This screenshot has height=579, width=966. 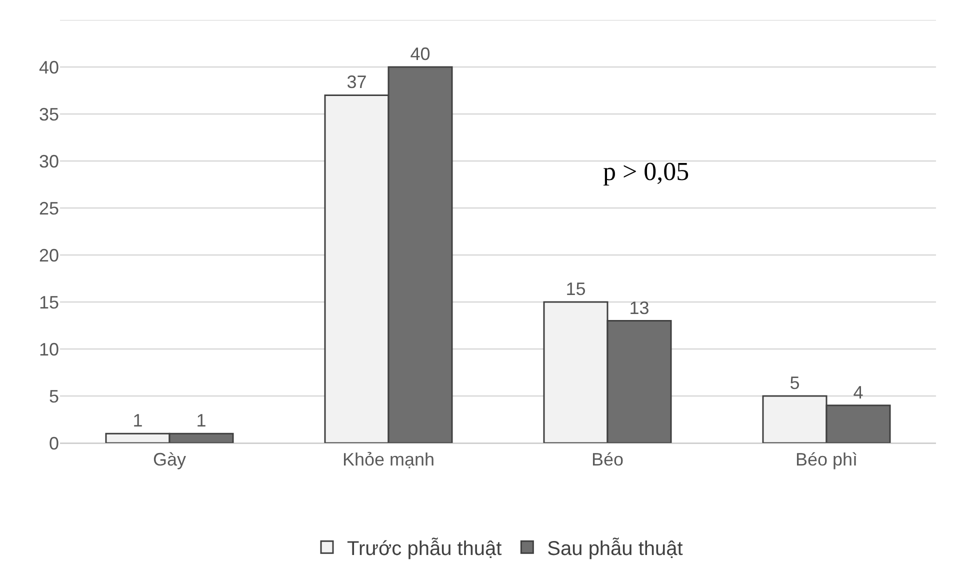 I want to click on data-label: 4, so click(x=858, y=392).